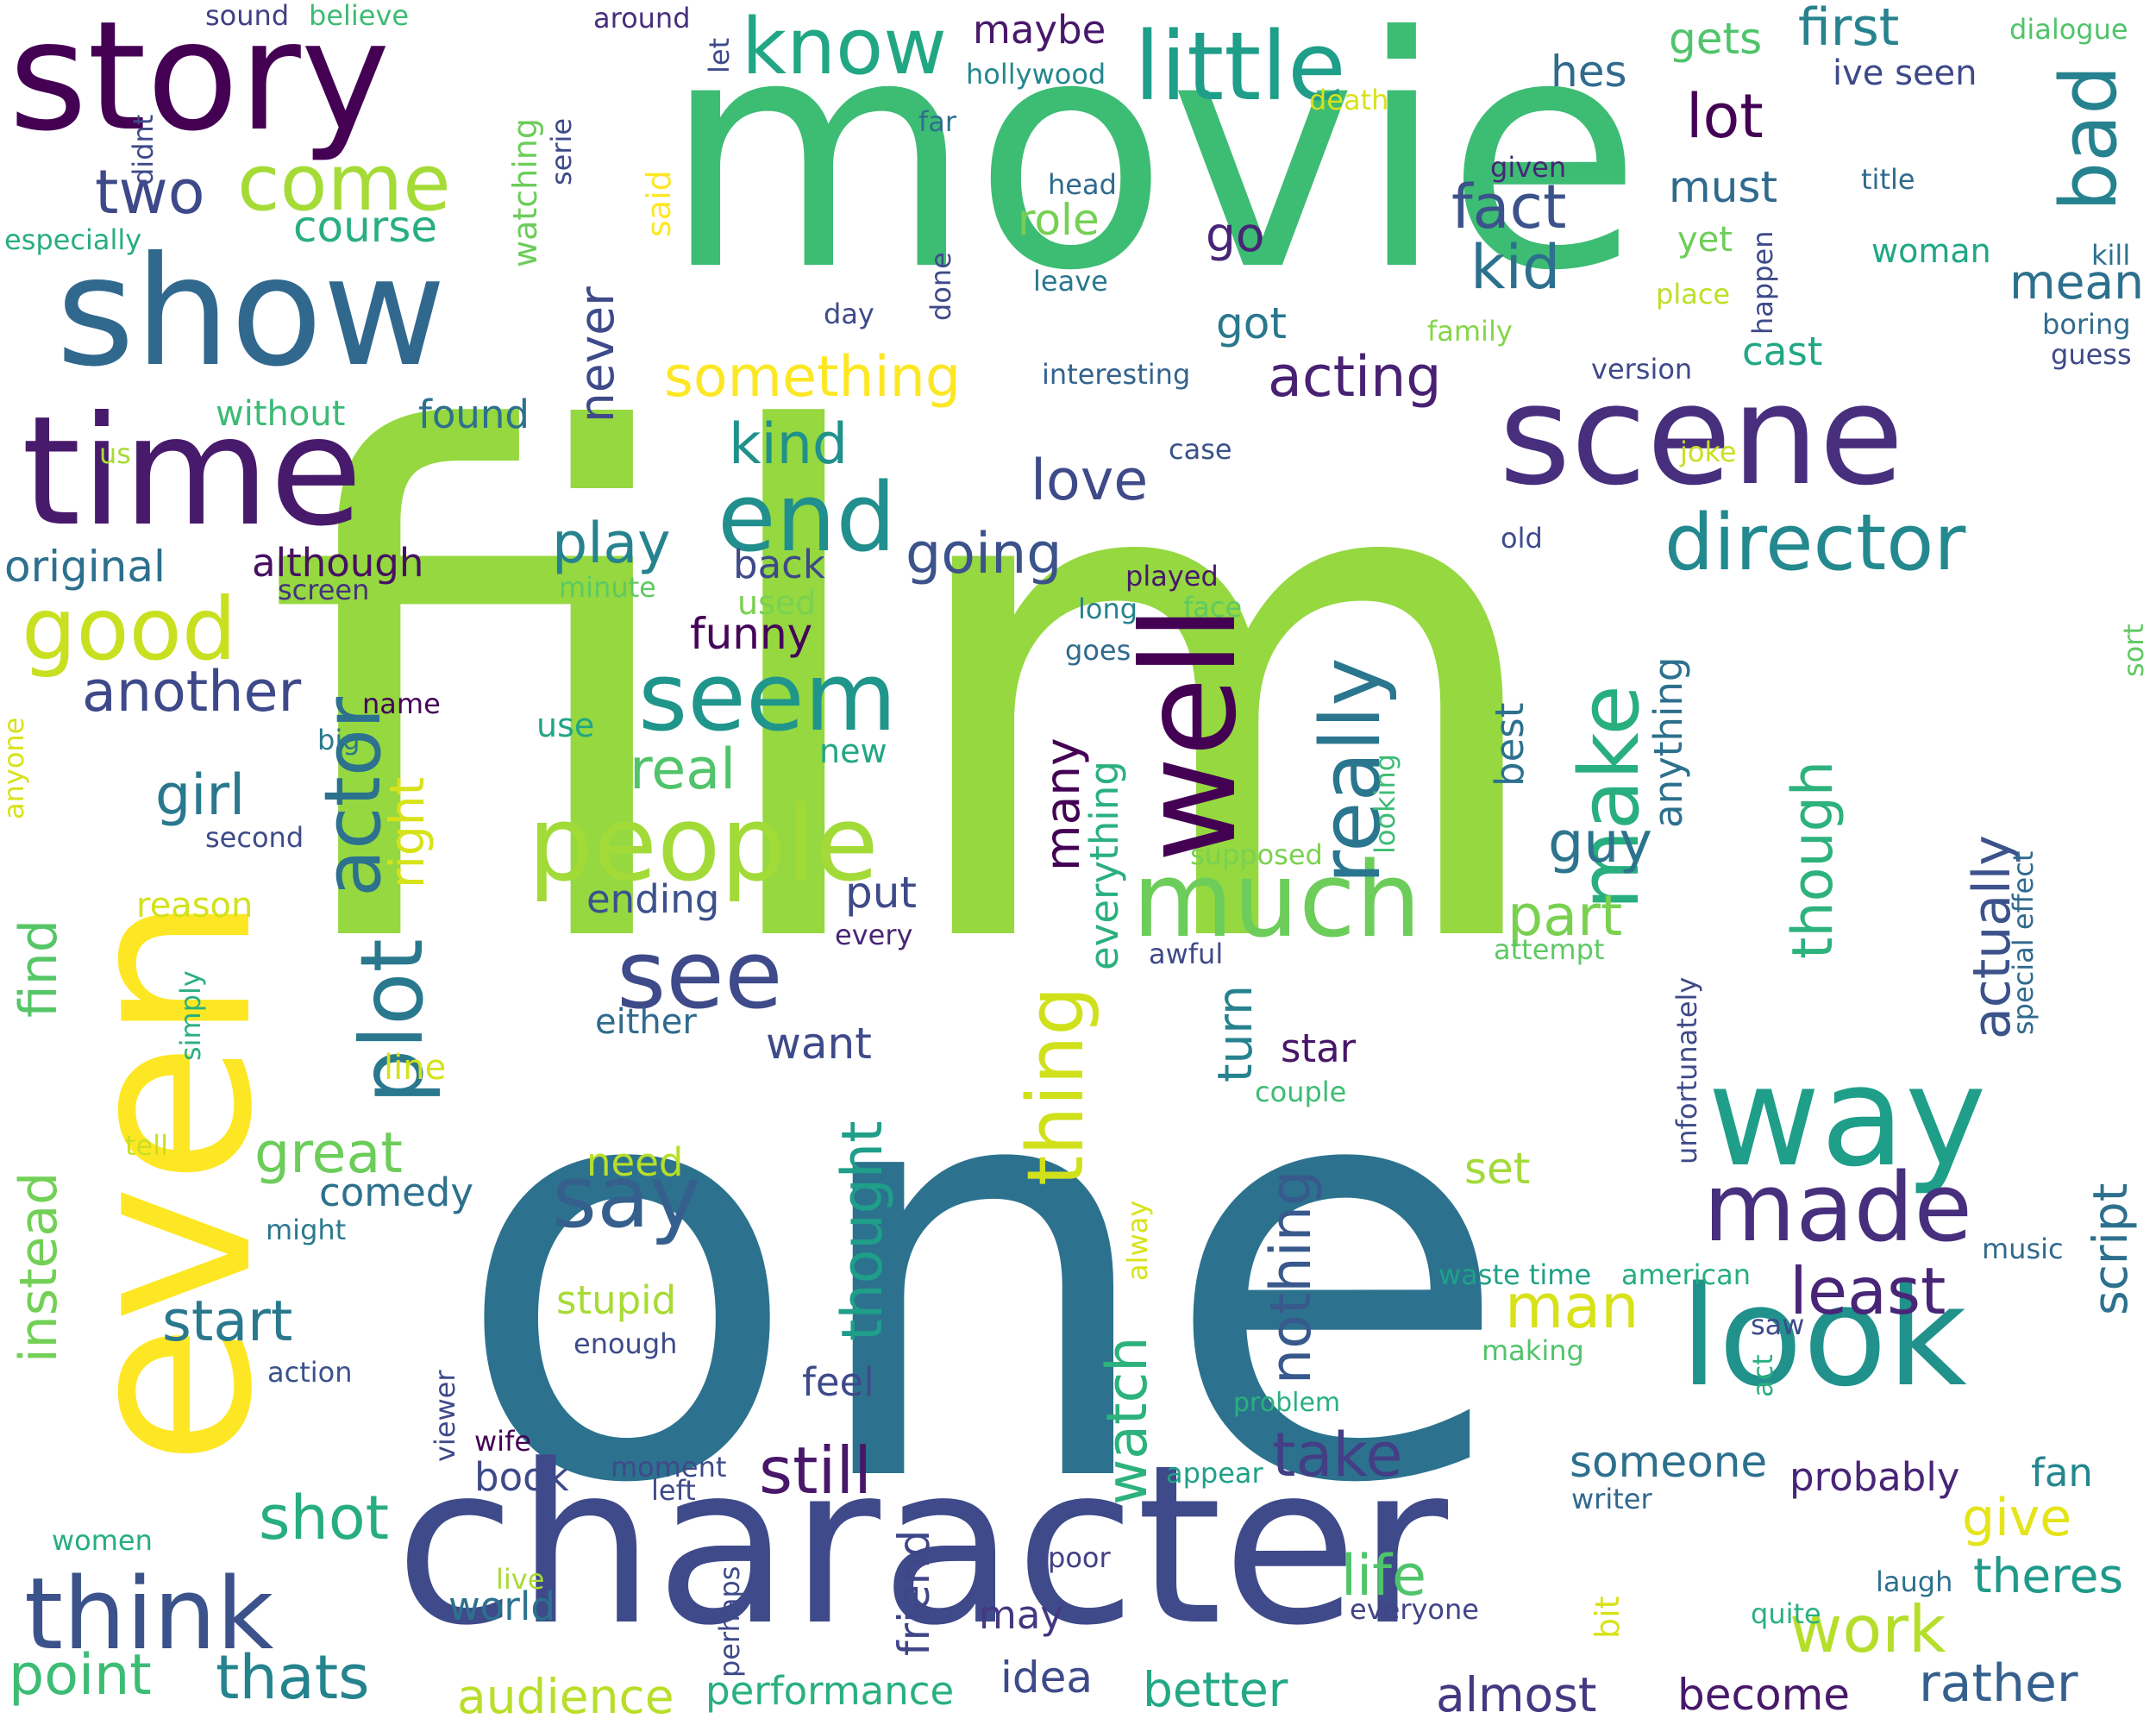 The width and height of the screenshot is (2156, 1725). Describe the element at coordinates (862, 1231) in the screenshot. I see `word-thought: thought` at that location.